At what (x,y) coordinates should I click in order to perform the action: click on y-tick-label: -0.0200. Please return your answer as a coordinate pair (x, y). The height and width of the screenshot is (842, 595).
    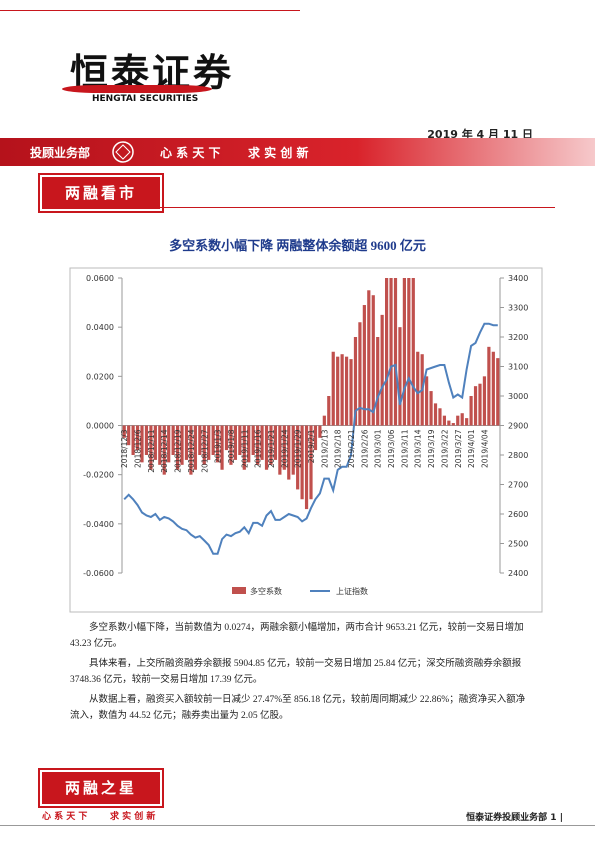
    Looking at the image, I should click on (98, 475).